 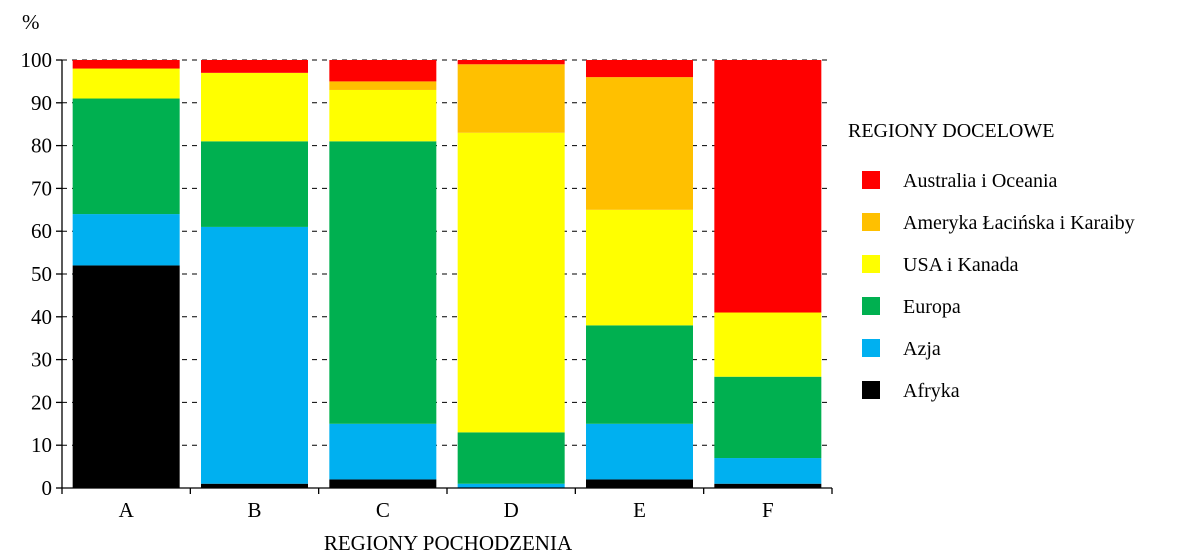 What do you see at coordinates (383, 451) in the screenshot?
I see `bar-segment-c-azja` at bounding box center [383, 451].